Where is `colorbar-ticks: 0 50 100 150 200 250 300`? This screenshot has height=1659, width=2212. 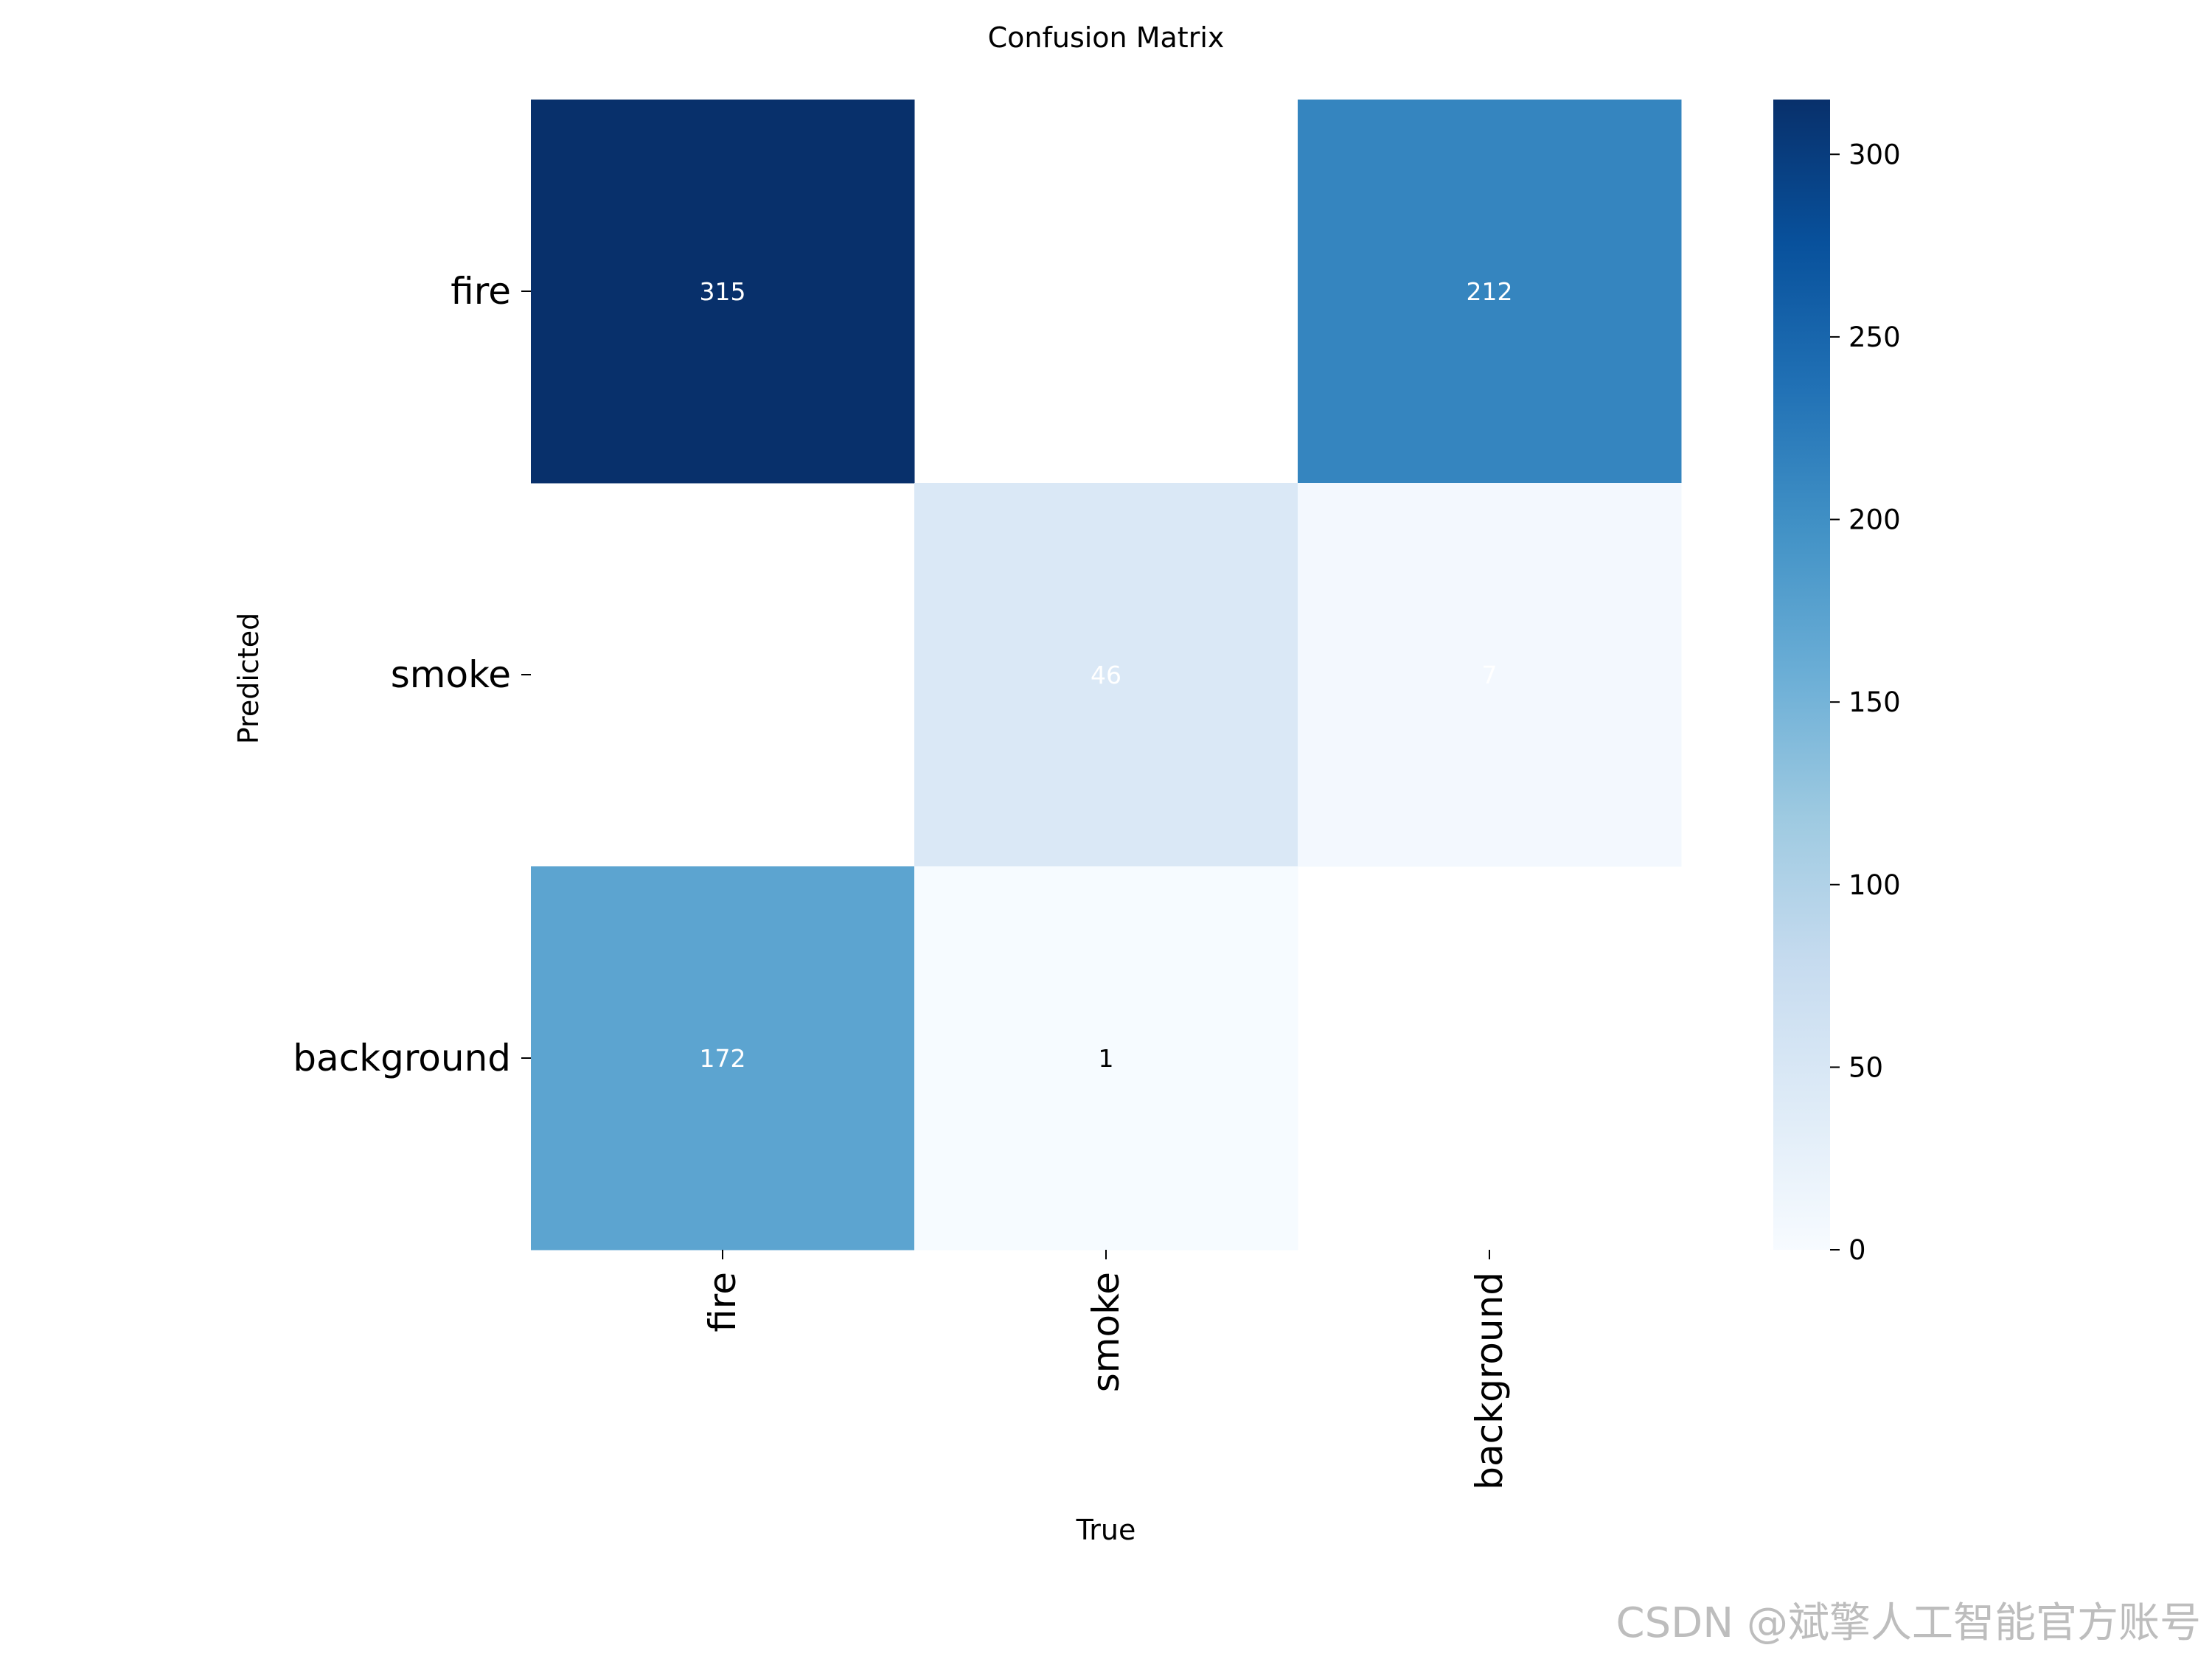 colorbar-ticks: 0 50 100 150 200 250 300 is located at coordinates (1865, 702).